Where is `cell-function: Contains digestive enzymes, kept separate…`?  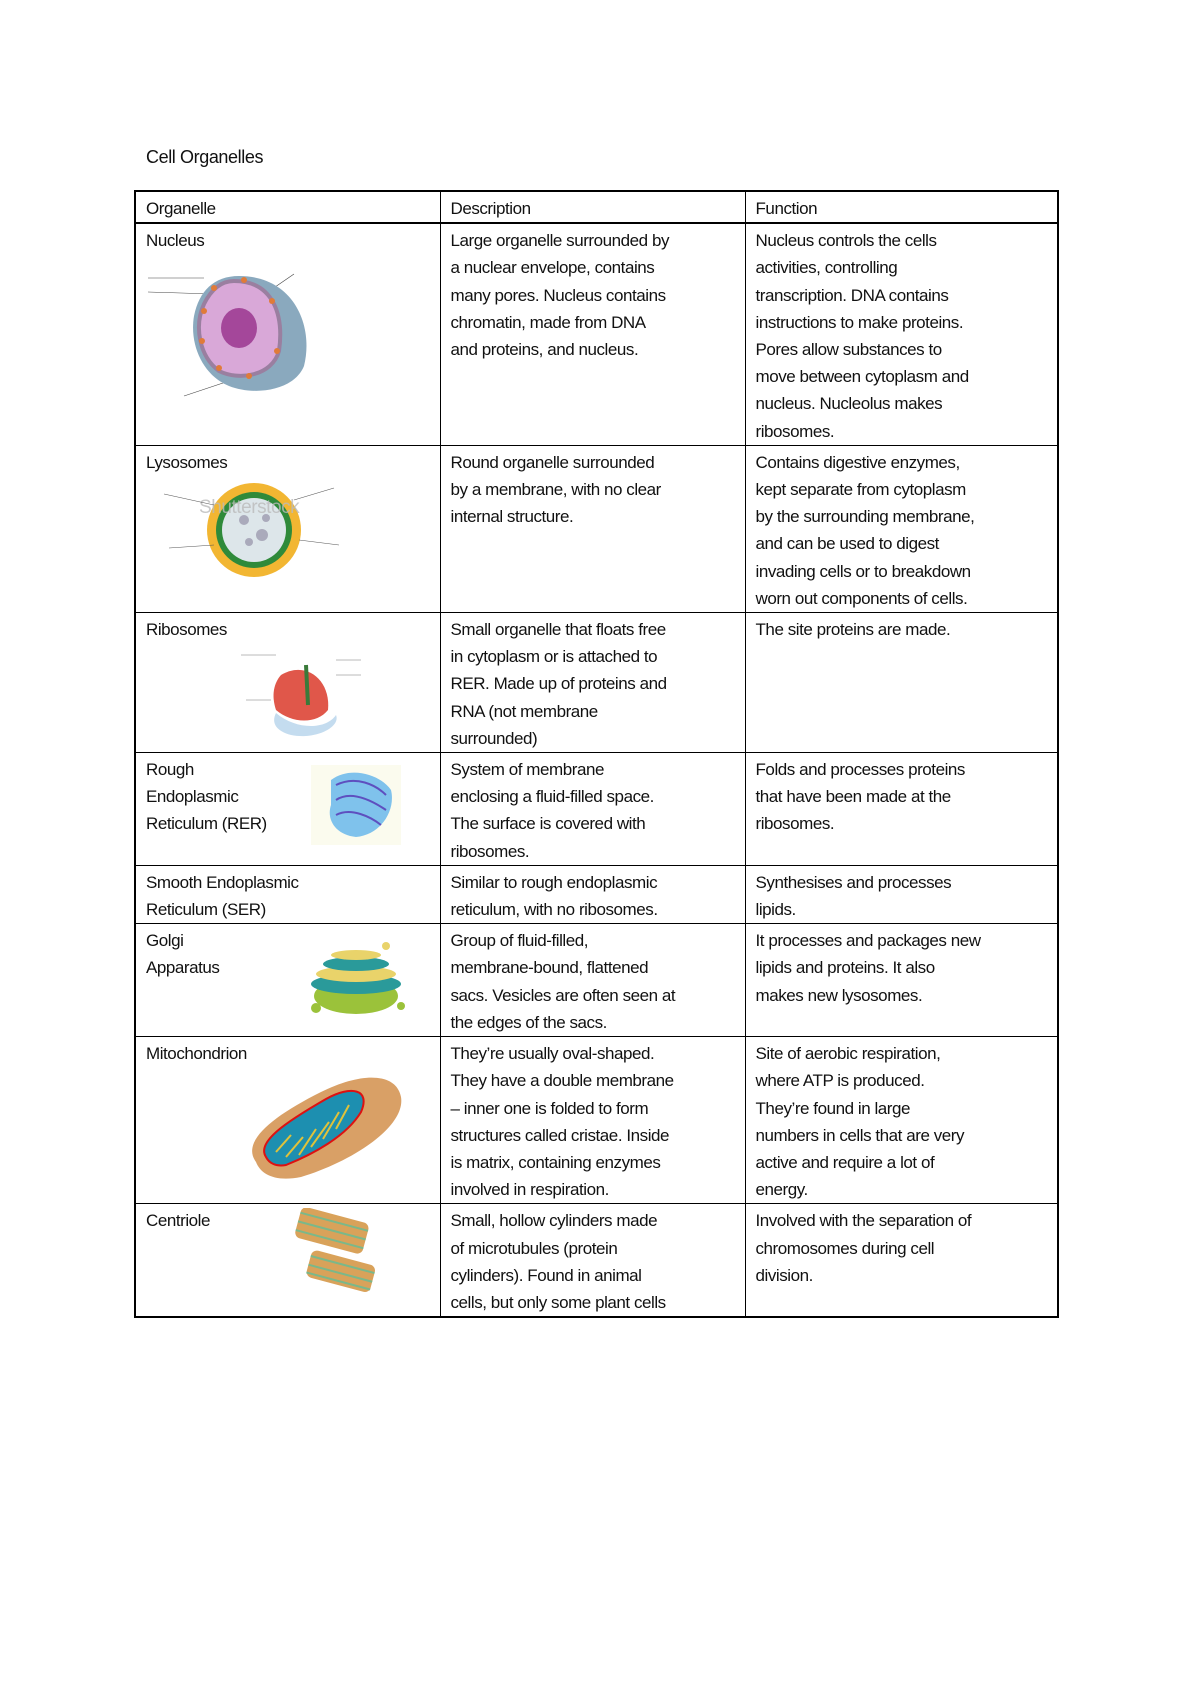
cell-function: Contains digestive enzymes, kept separate… is located at coordinates (901, 529).